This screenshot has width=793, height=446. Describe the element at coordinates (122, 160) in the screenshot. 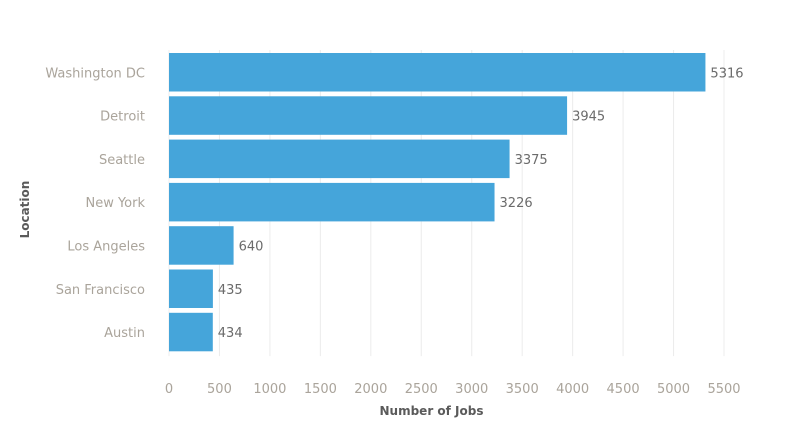

I see `category-label: Seattle` at that location.